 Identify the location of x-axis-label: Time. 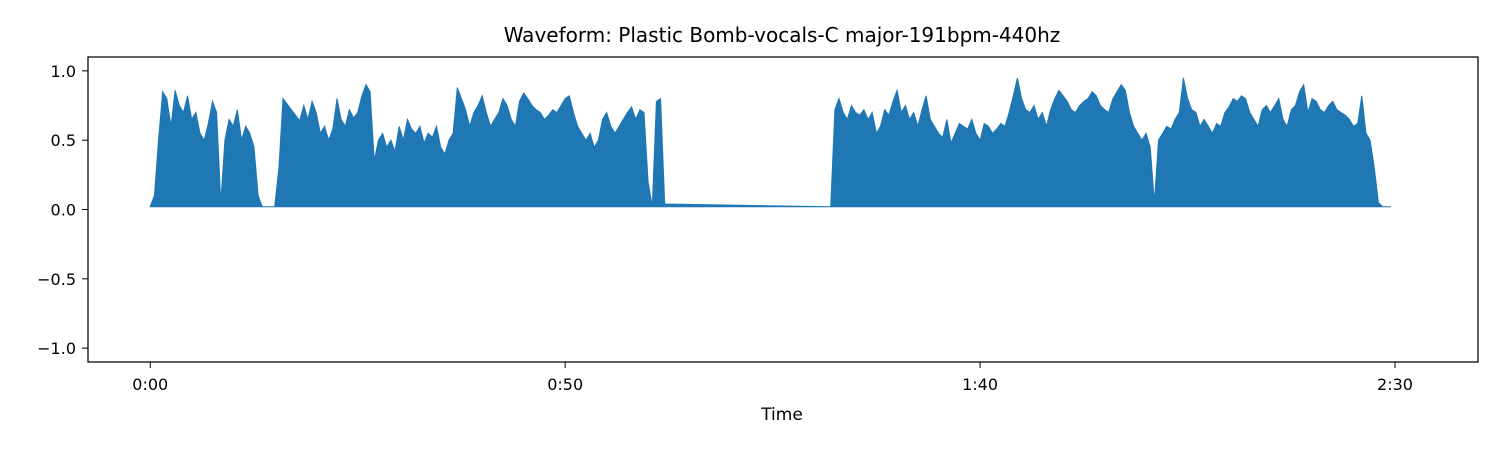
(781, 415).